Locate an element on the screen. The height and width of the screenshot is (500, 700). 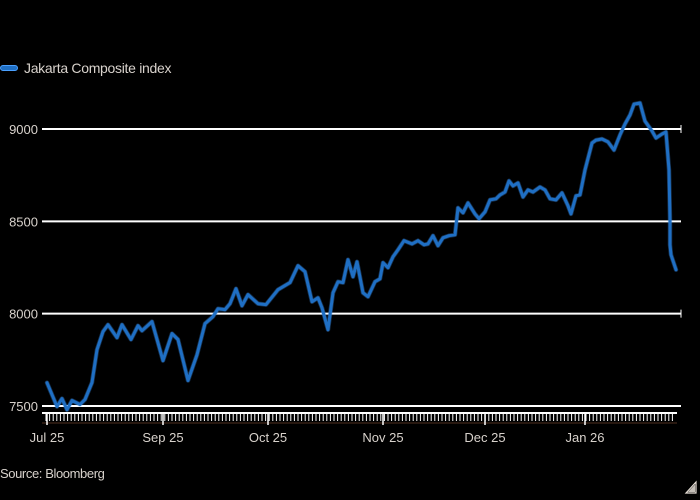
y-tick-label: 8500 is located at coordinates (23, 221).